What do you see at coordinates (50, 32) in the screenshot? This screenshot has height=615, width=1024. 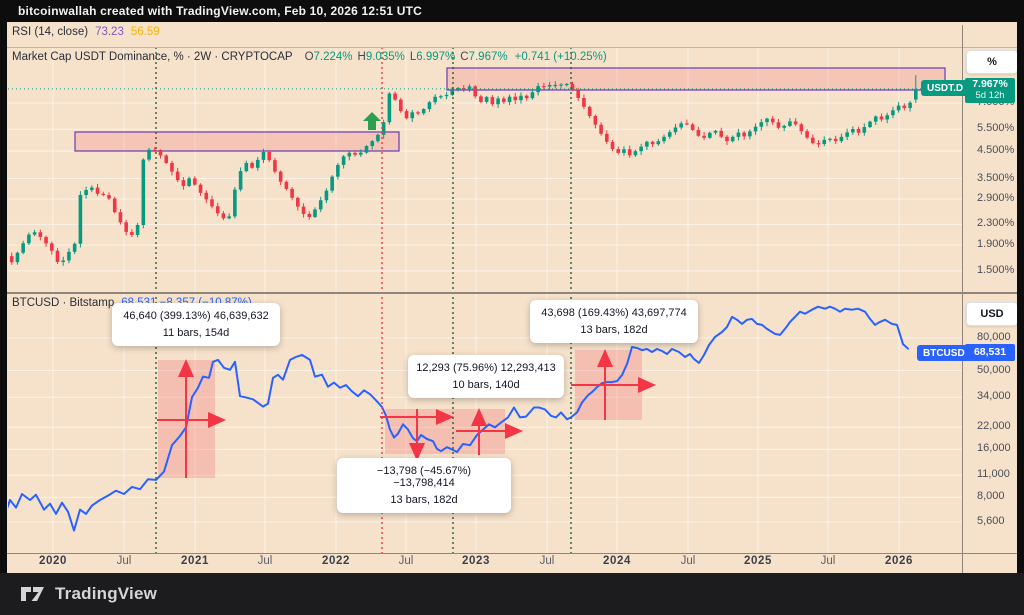 I see `rsi-label: RSI (14, close)` at bounding box center [50, 32].